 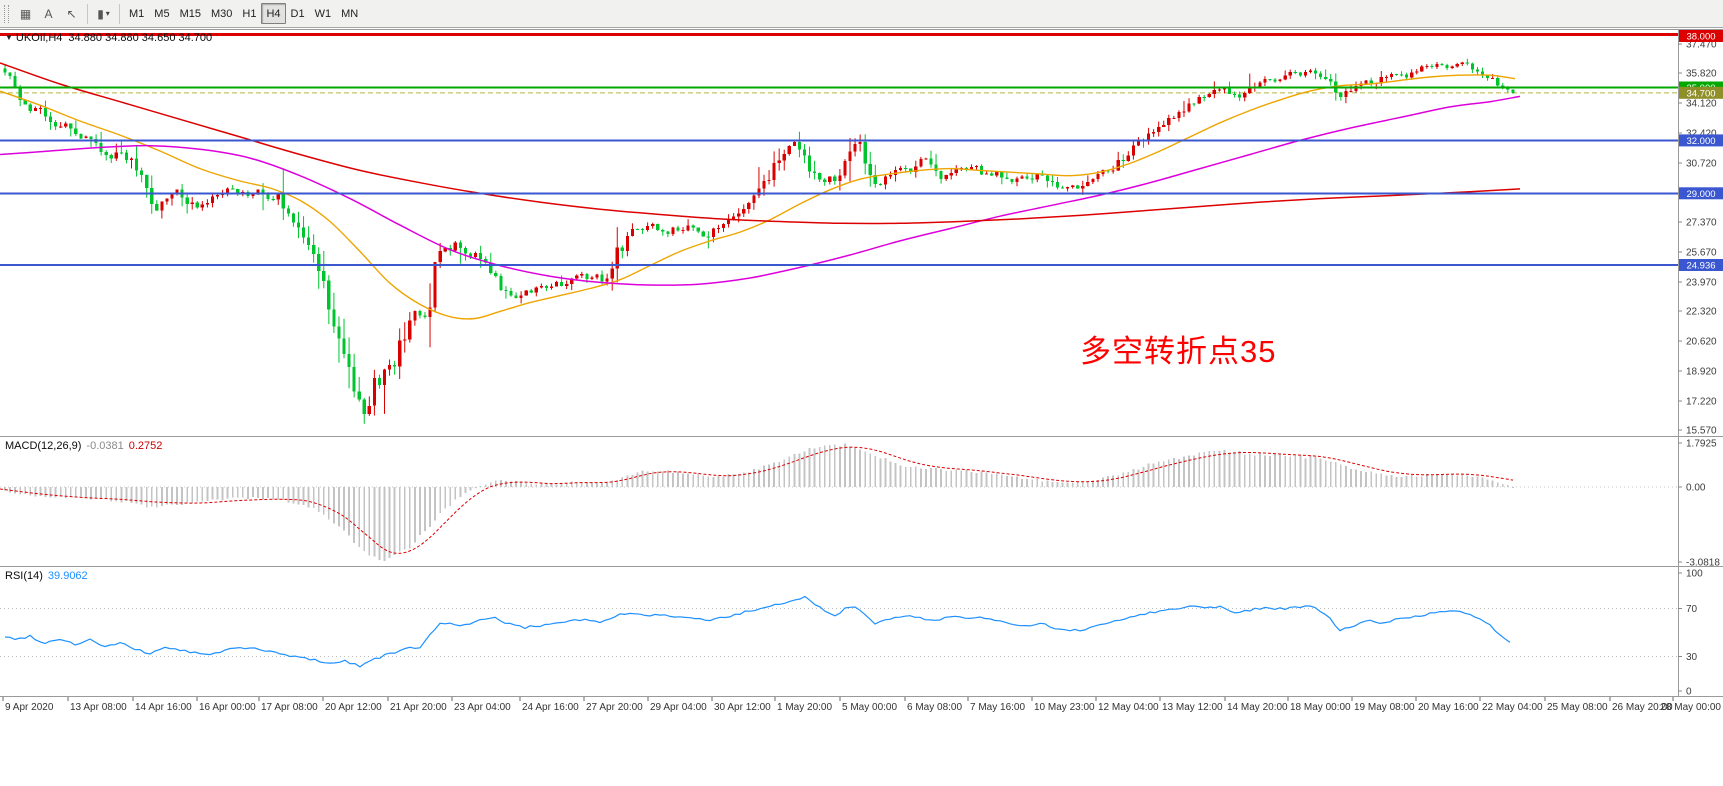 What do you see at coordinates (1703, 563) in the screenshot?
I see `svg-text: -3.0818` at bounding box center [1703, 563].